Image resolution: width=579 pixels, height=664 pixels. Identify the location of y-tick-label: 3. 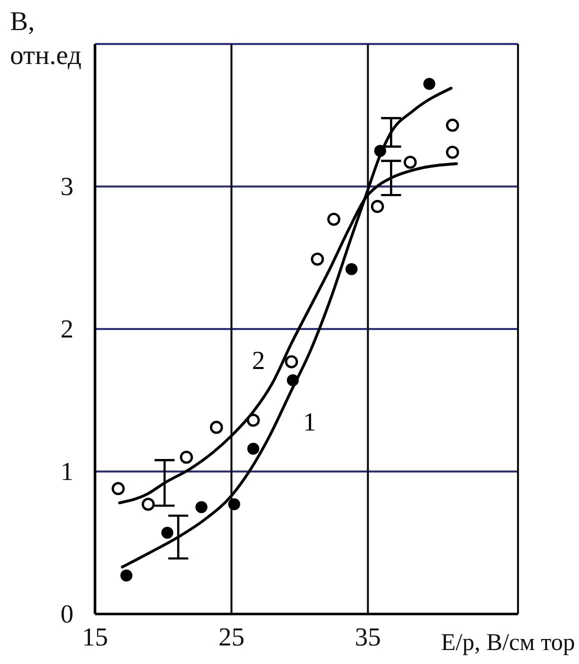
(67, 186).